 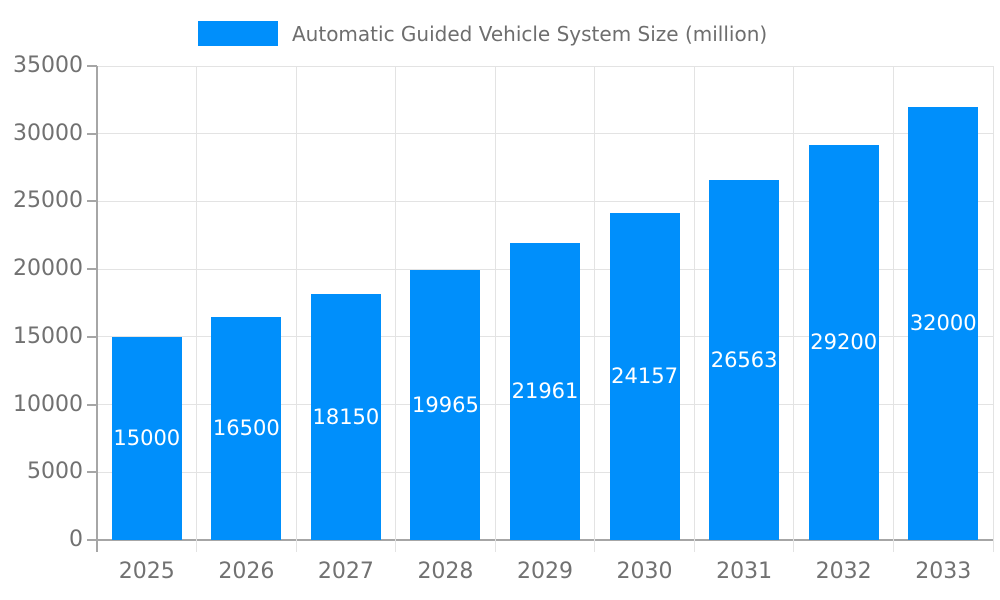 I want to click on x-axis-label: 2026, so click(x=246, y=571).